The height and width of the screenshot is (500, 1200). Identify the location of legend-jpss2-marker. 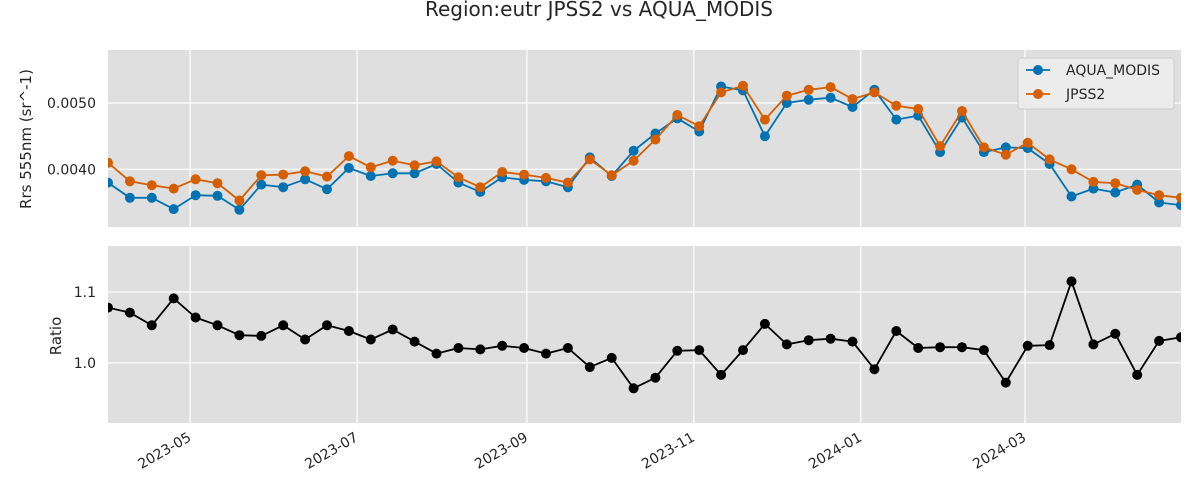
(1038, 94).